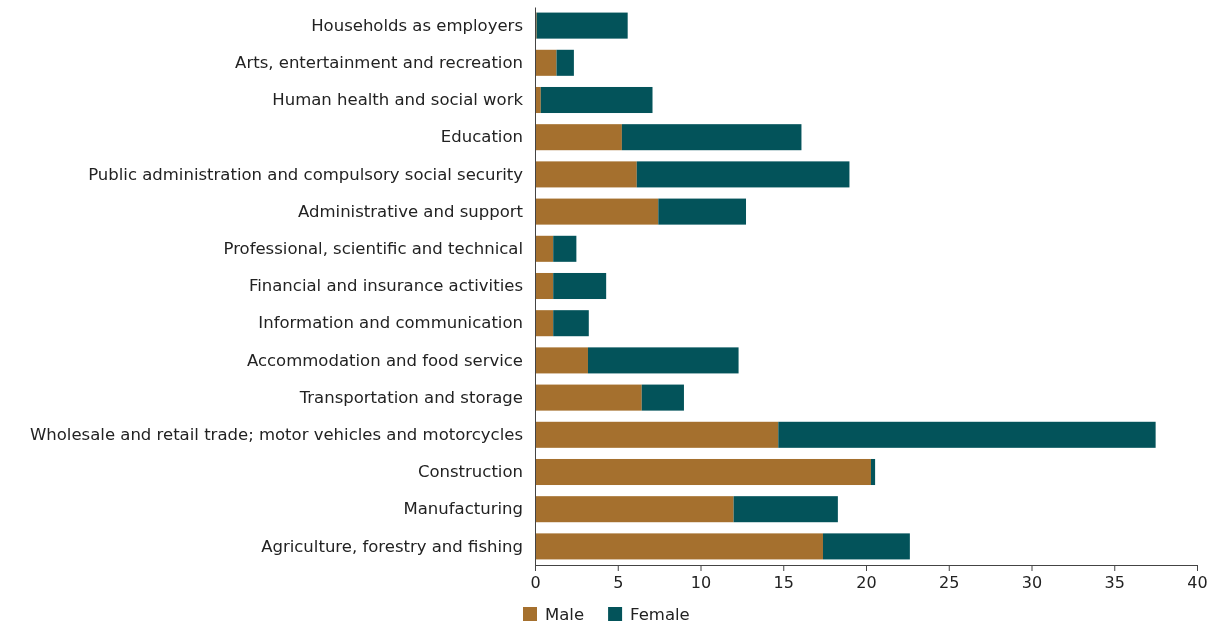 The width and height of the screenshot is (1214, 626). Describe the element at coordinates (392, 546) in the screenshot. I see `y-tick-label: Agriculture, forestry and fishing` at that location.